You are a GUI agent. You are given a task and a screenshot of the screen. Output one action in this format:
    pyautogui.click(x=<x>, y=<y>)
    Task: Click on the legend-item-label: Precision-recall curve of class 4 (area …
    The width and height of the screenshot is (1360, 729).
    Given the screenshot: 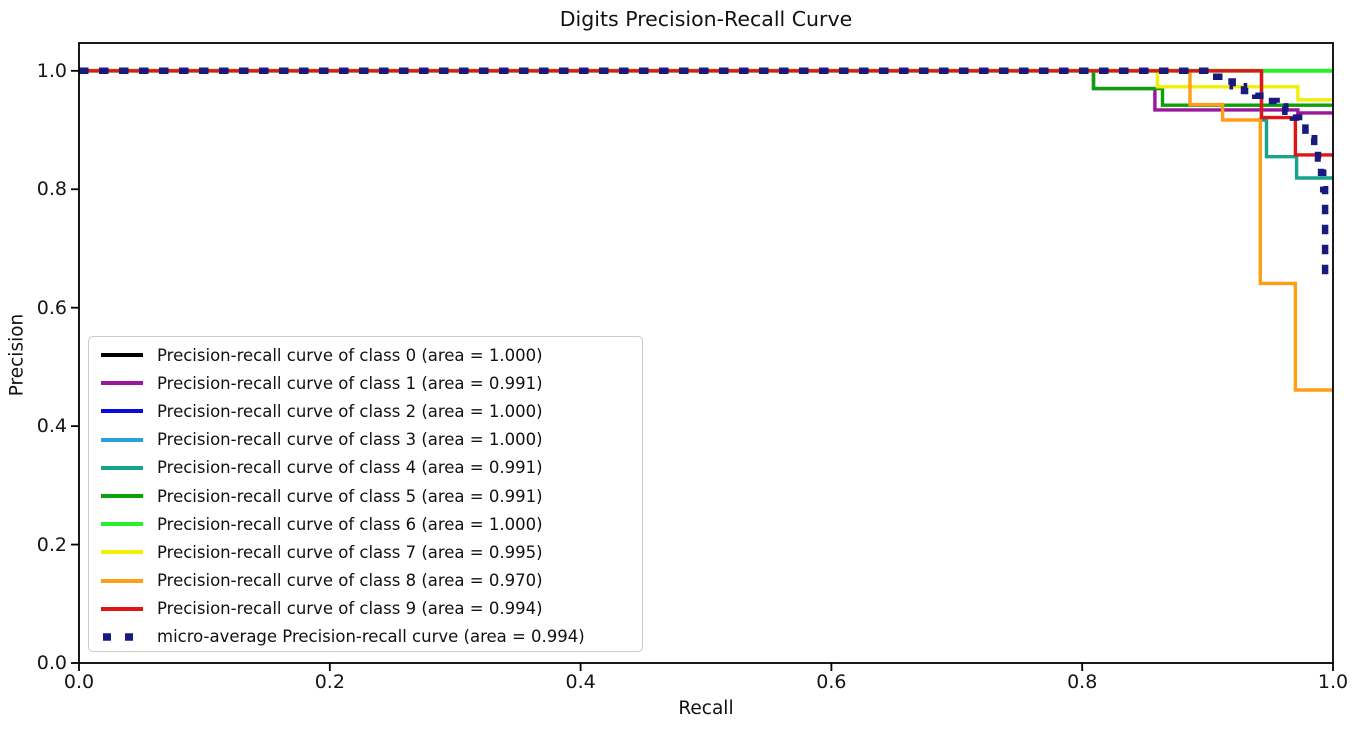 What is the action you would take?
    pyautogui.click(x=350, y=468)
    